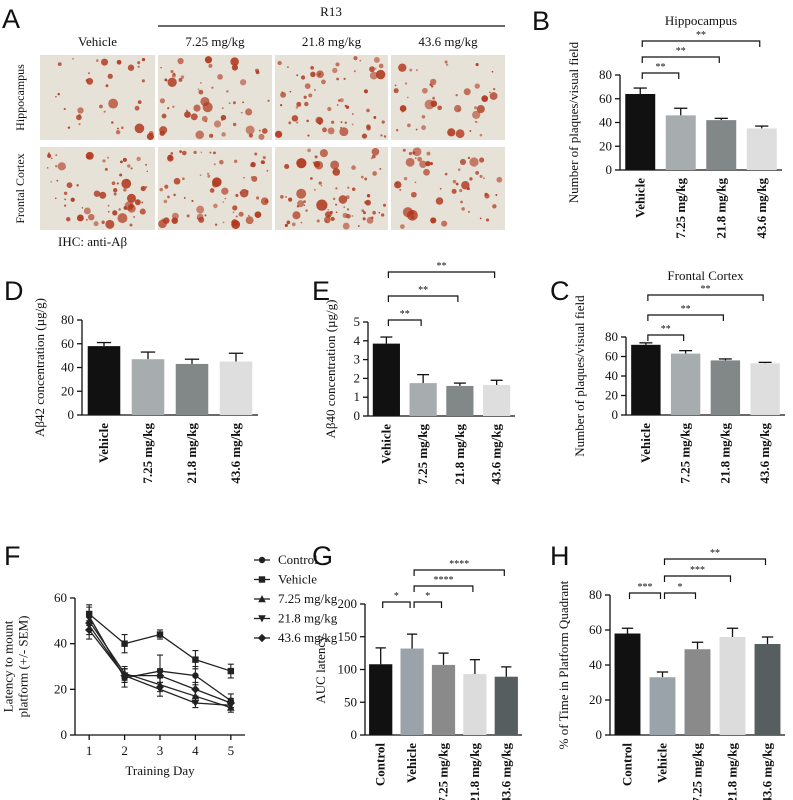  I want to click on x-tick-label: 7.25 mg/kg, so click(697, 771).